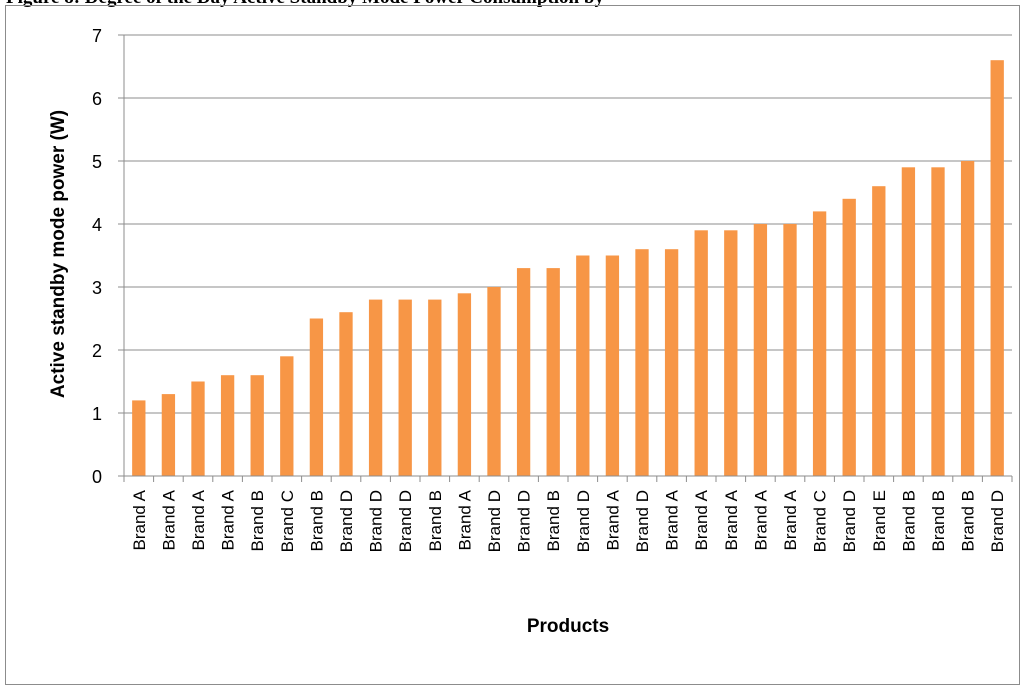 The width and height of the screenshot is (1027, 685). Describe the element at coordinates (97, 288) in the screenshot. I see `y-tick-label: 3` at that location.